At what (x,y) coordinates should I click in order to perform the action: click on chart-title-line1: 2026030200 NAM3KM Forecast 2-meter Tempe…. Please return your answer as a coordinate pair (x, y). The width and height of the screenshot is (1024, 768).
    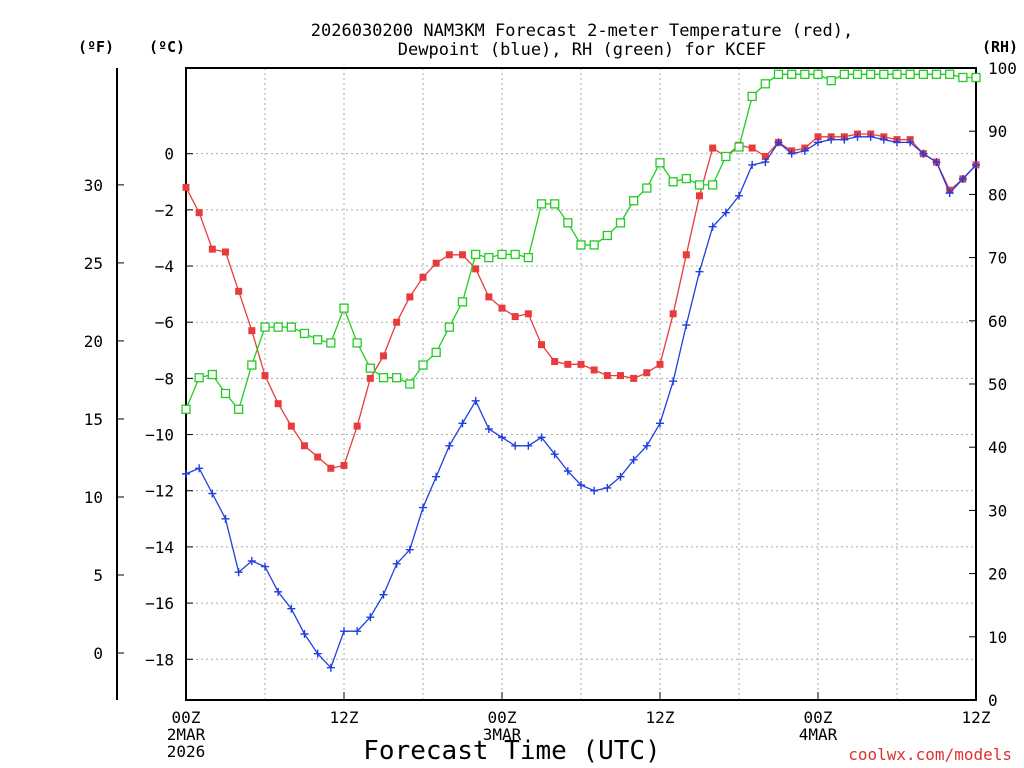
    Looking at the image, I should click on (582, 31).